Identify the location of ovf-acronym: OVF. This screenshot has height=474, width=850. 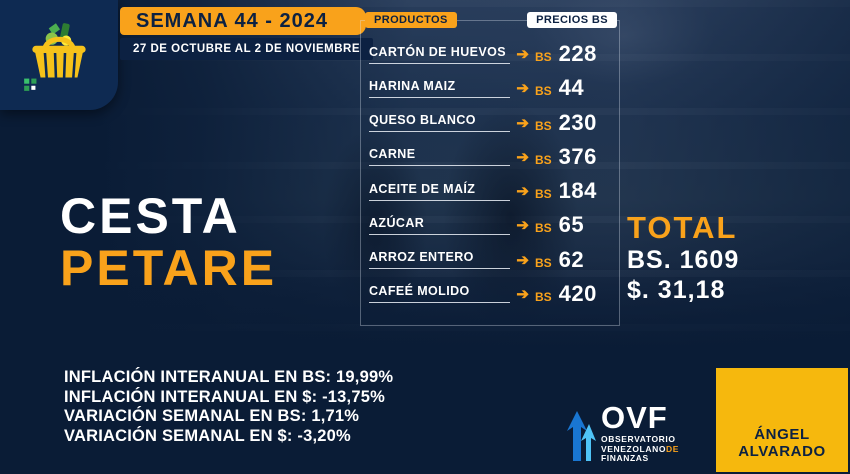
(634, 417).